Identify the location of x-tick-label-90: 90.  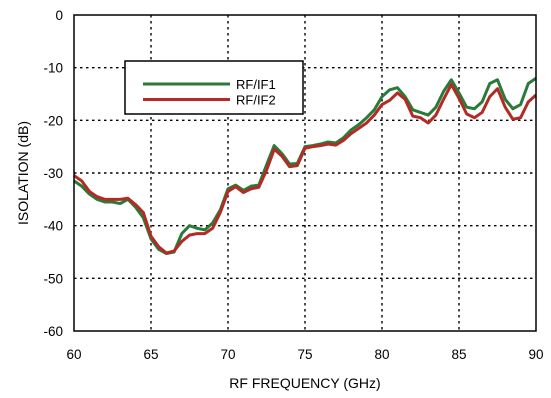
(535, 354).